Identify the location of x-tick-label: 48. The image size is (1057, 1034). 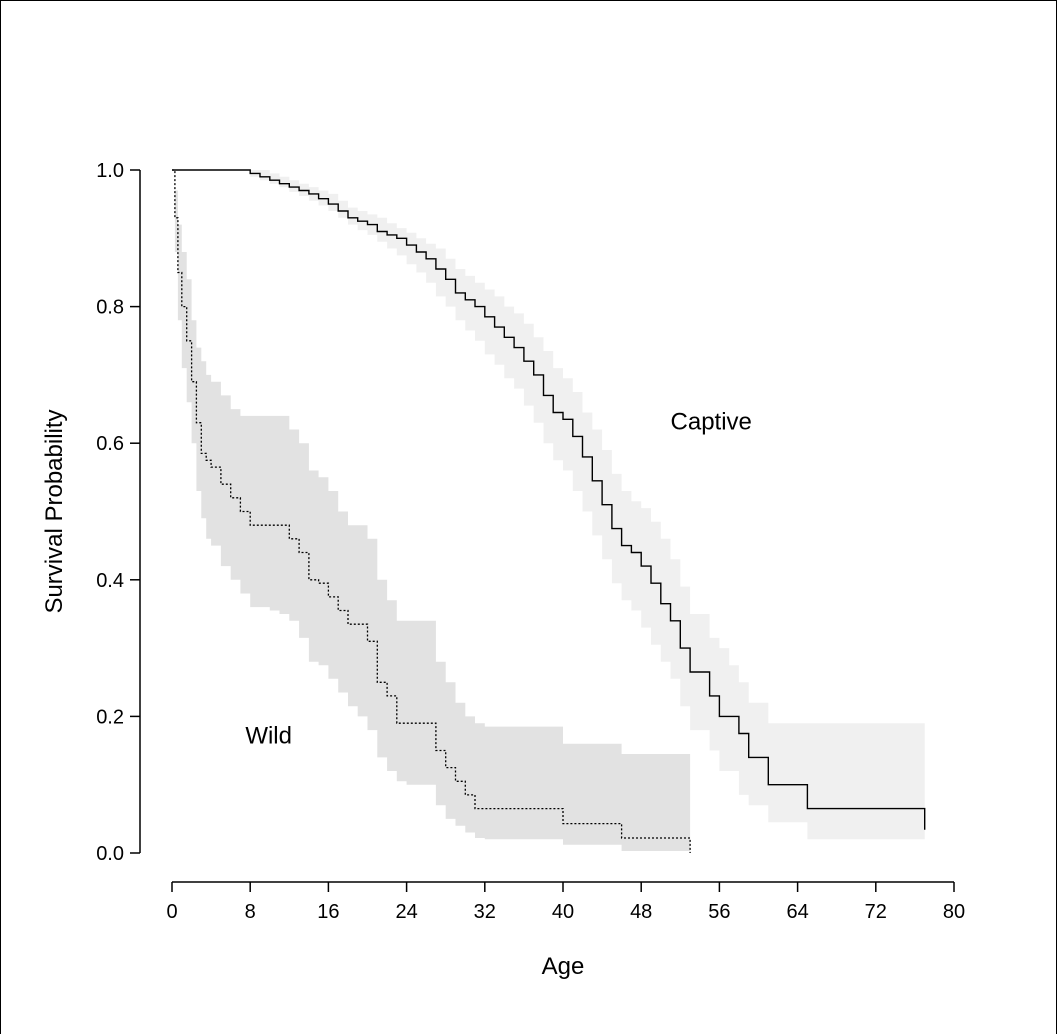
(641, 912).